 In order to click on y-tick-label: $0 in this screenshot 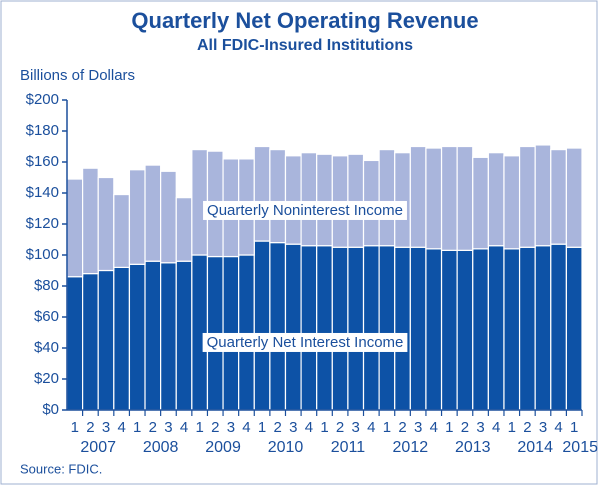, I will do `click(50, 409)`.